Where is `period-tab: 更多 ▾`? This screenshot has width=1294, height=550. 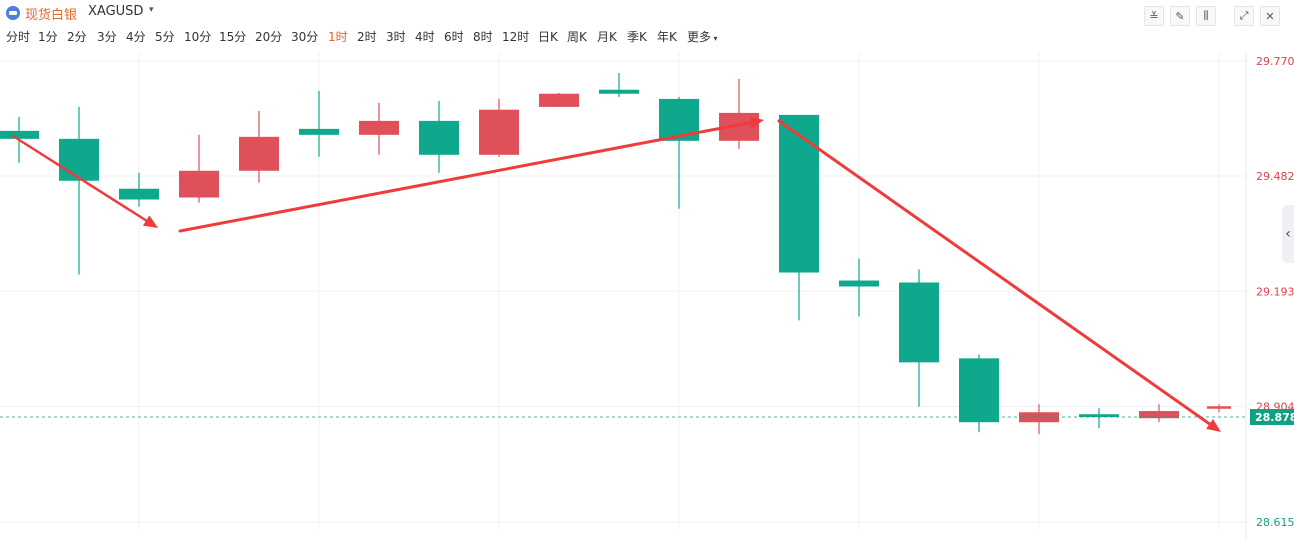 period-tab: 更多 ▾ is located at coordinates (702, 37).